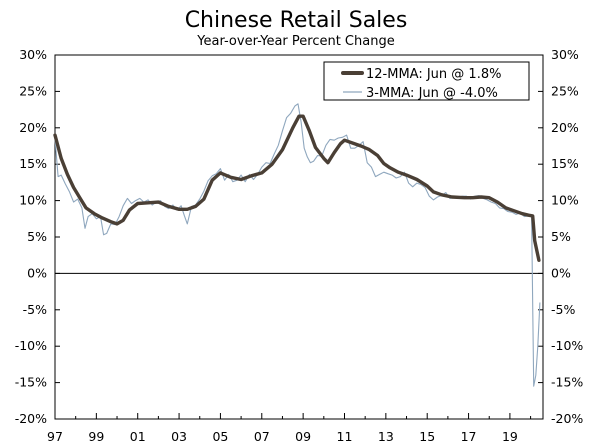 This screenshot has width=600, height=448. Describe the element at coordinates (33, 200) in the screenshot. I see `y-tick-label-left: 10%` at that location.